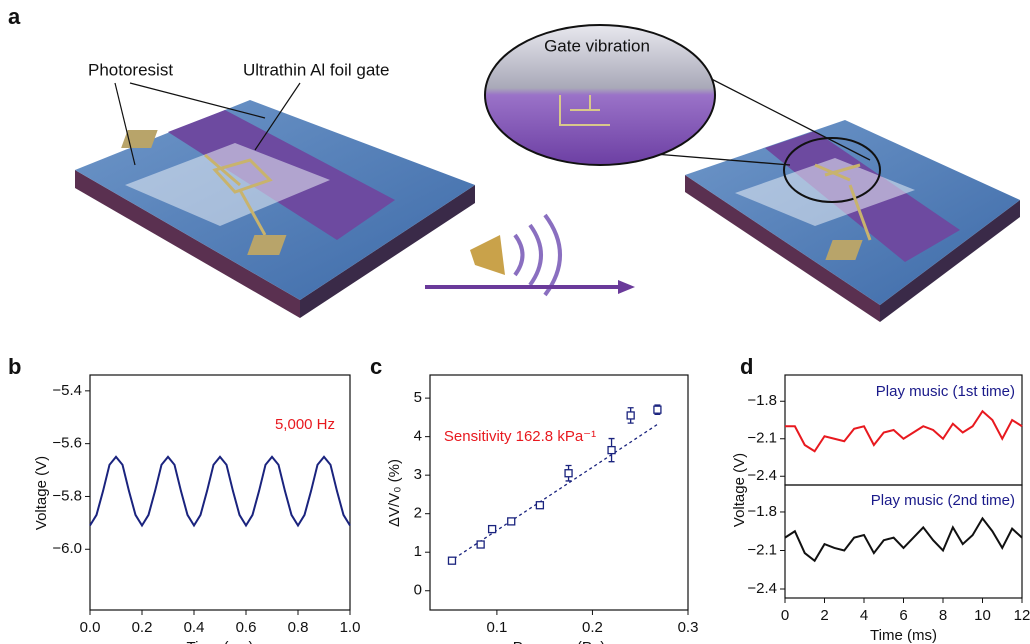 The width and height of the screenshot is (1030, 644). I want to click on y-tick-label: 5, so click(418, 397).